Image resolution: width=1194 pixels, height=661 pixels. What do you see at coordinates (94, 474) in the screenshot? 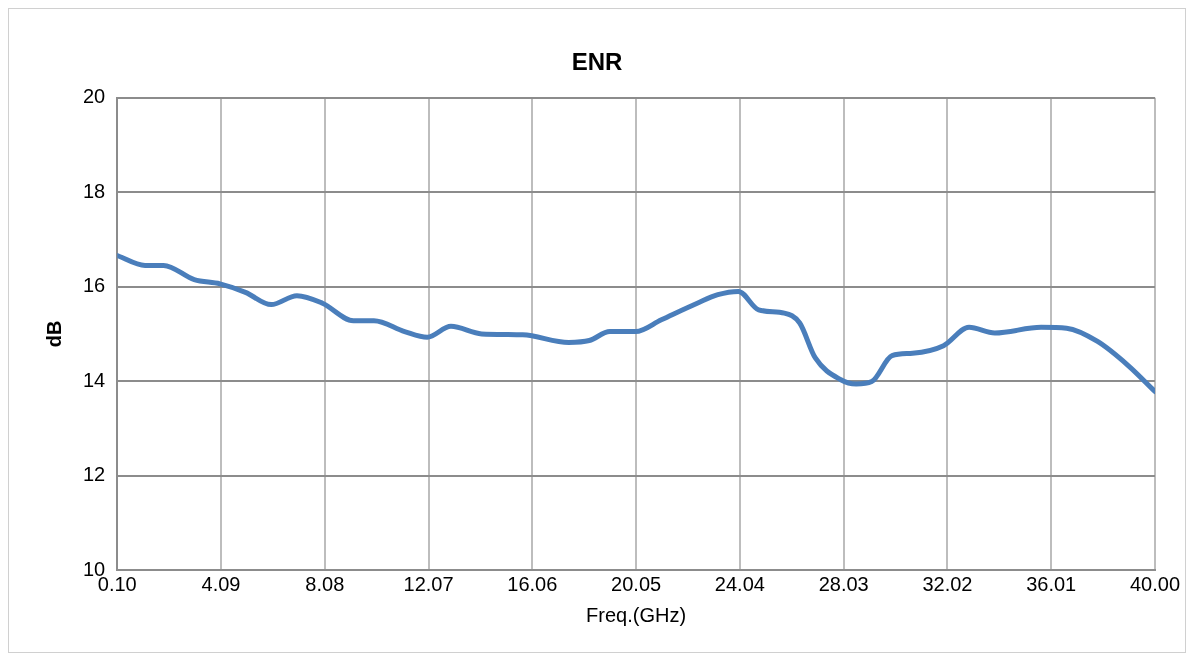
I see `y-tick-label: 12` at bounding box center [94, 474].